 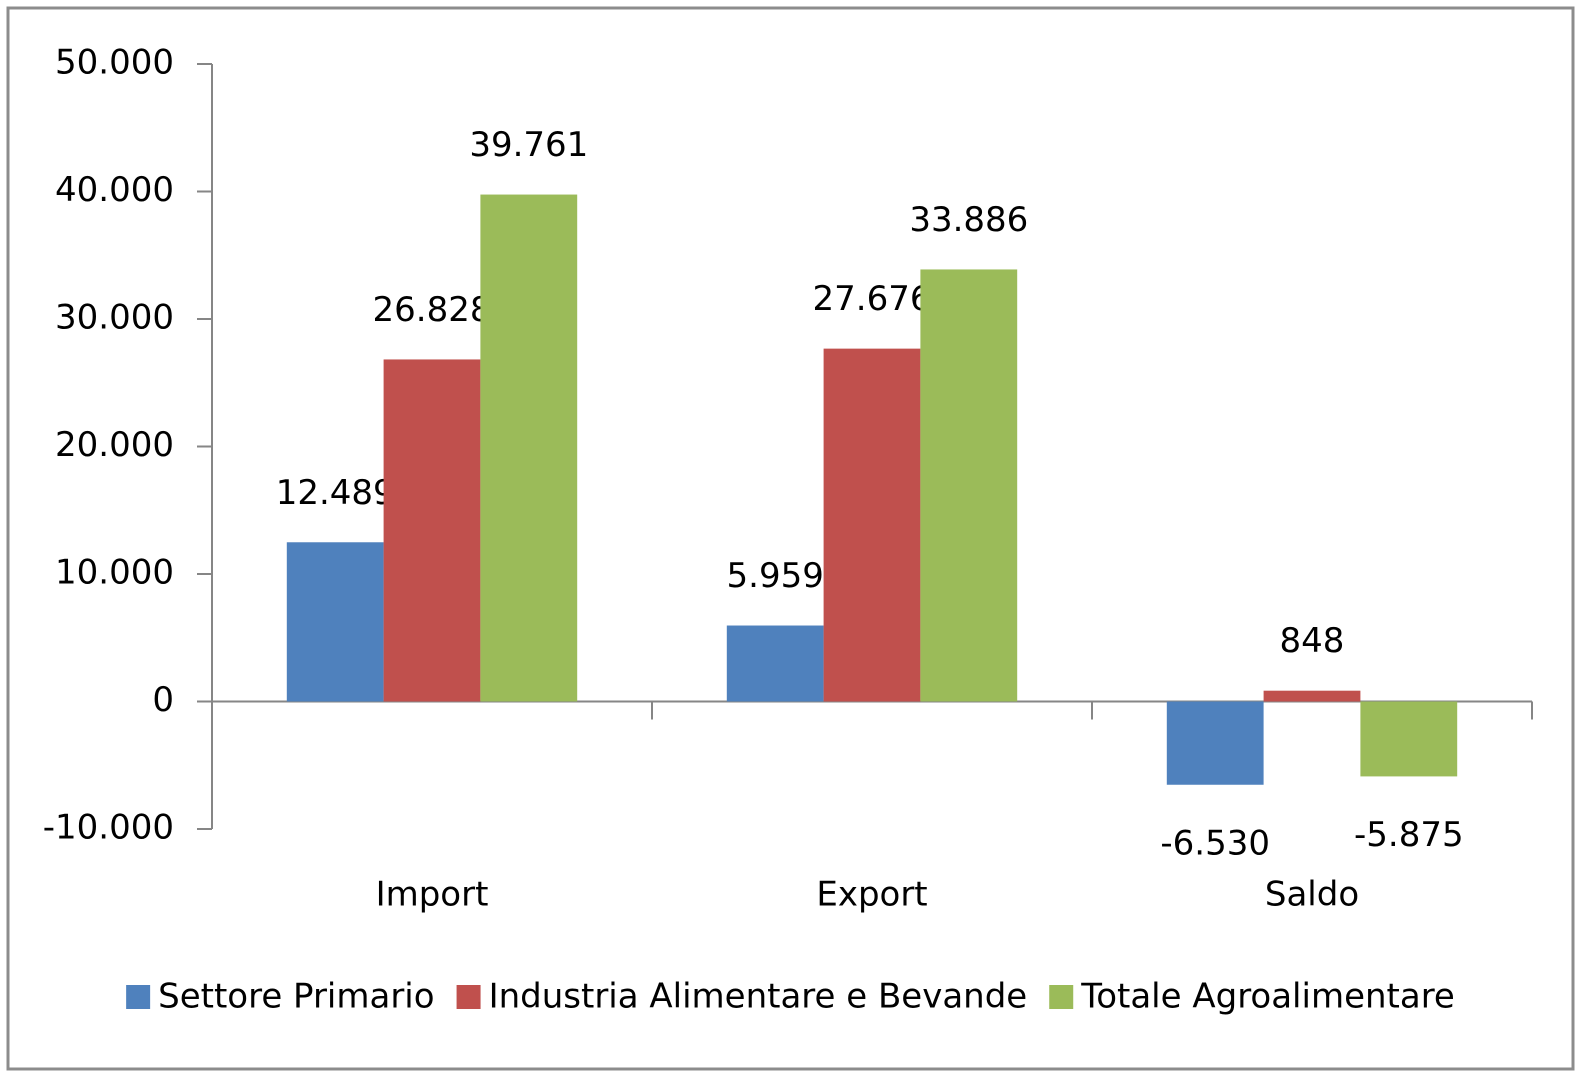 What do you see at coordinates (114, 63) in the screenshot?
I see `y-tick-label: 50.000` at bounding box center [114, 63].